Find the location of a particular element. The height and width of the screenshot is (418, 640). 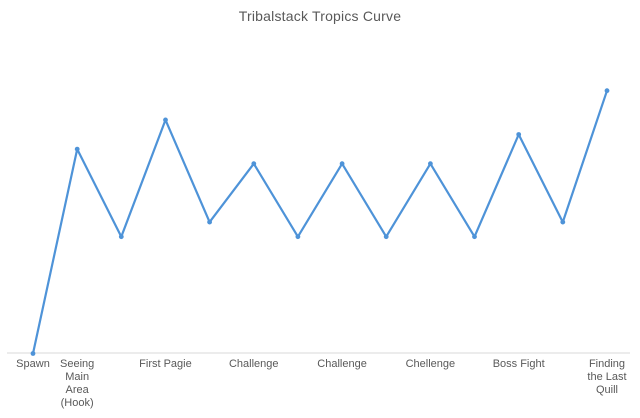

x-tick-label-line: Finding is located at coordinates (607, 364).